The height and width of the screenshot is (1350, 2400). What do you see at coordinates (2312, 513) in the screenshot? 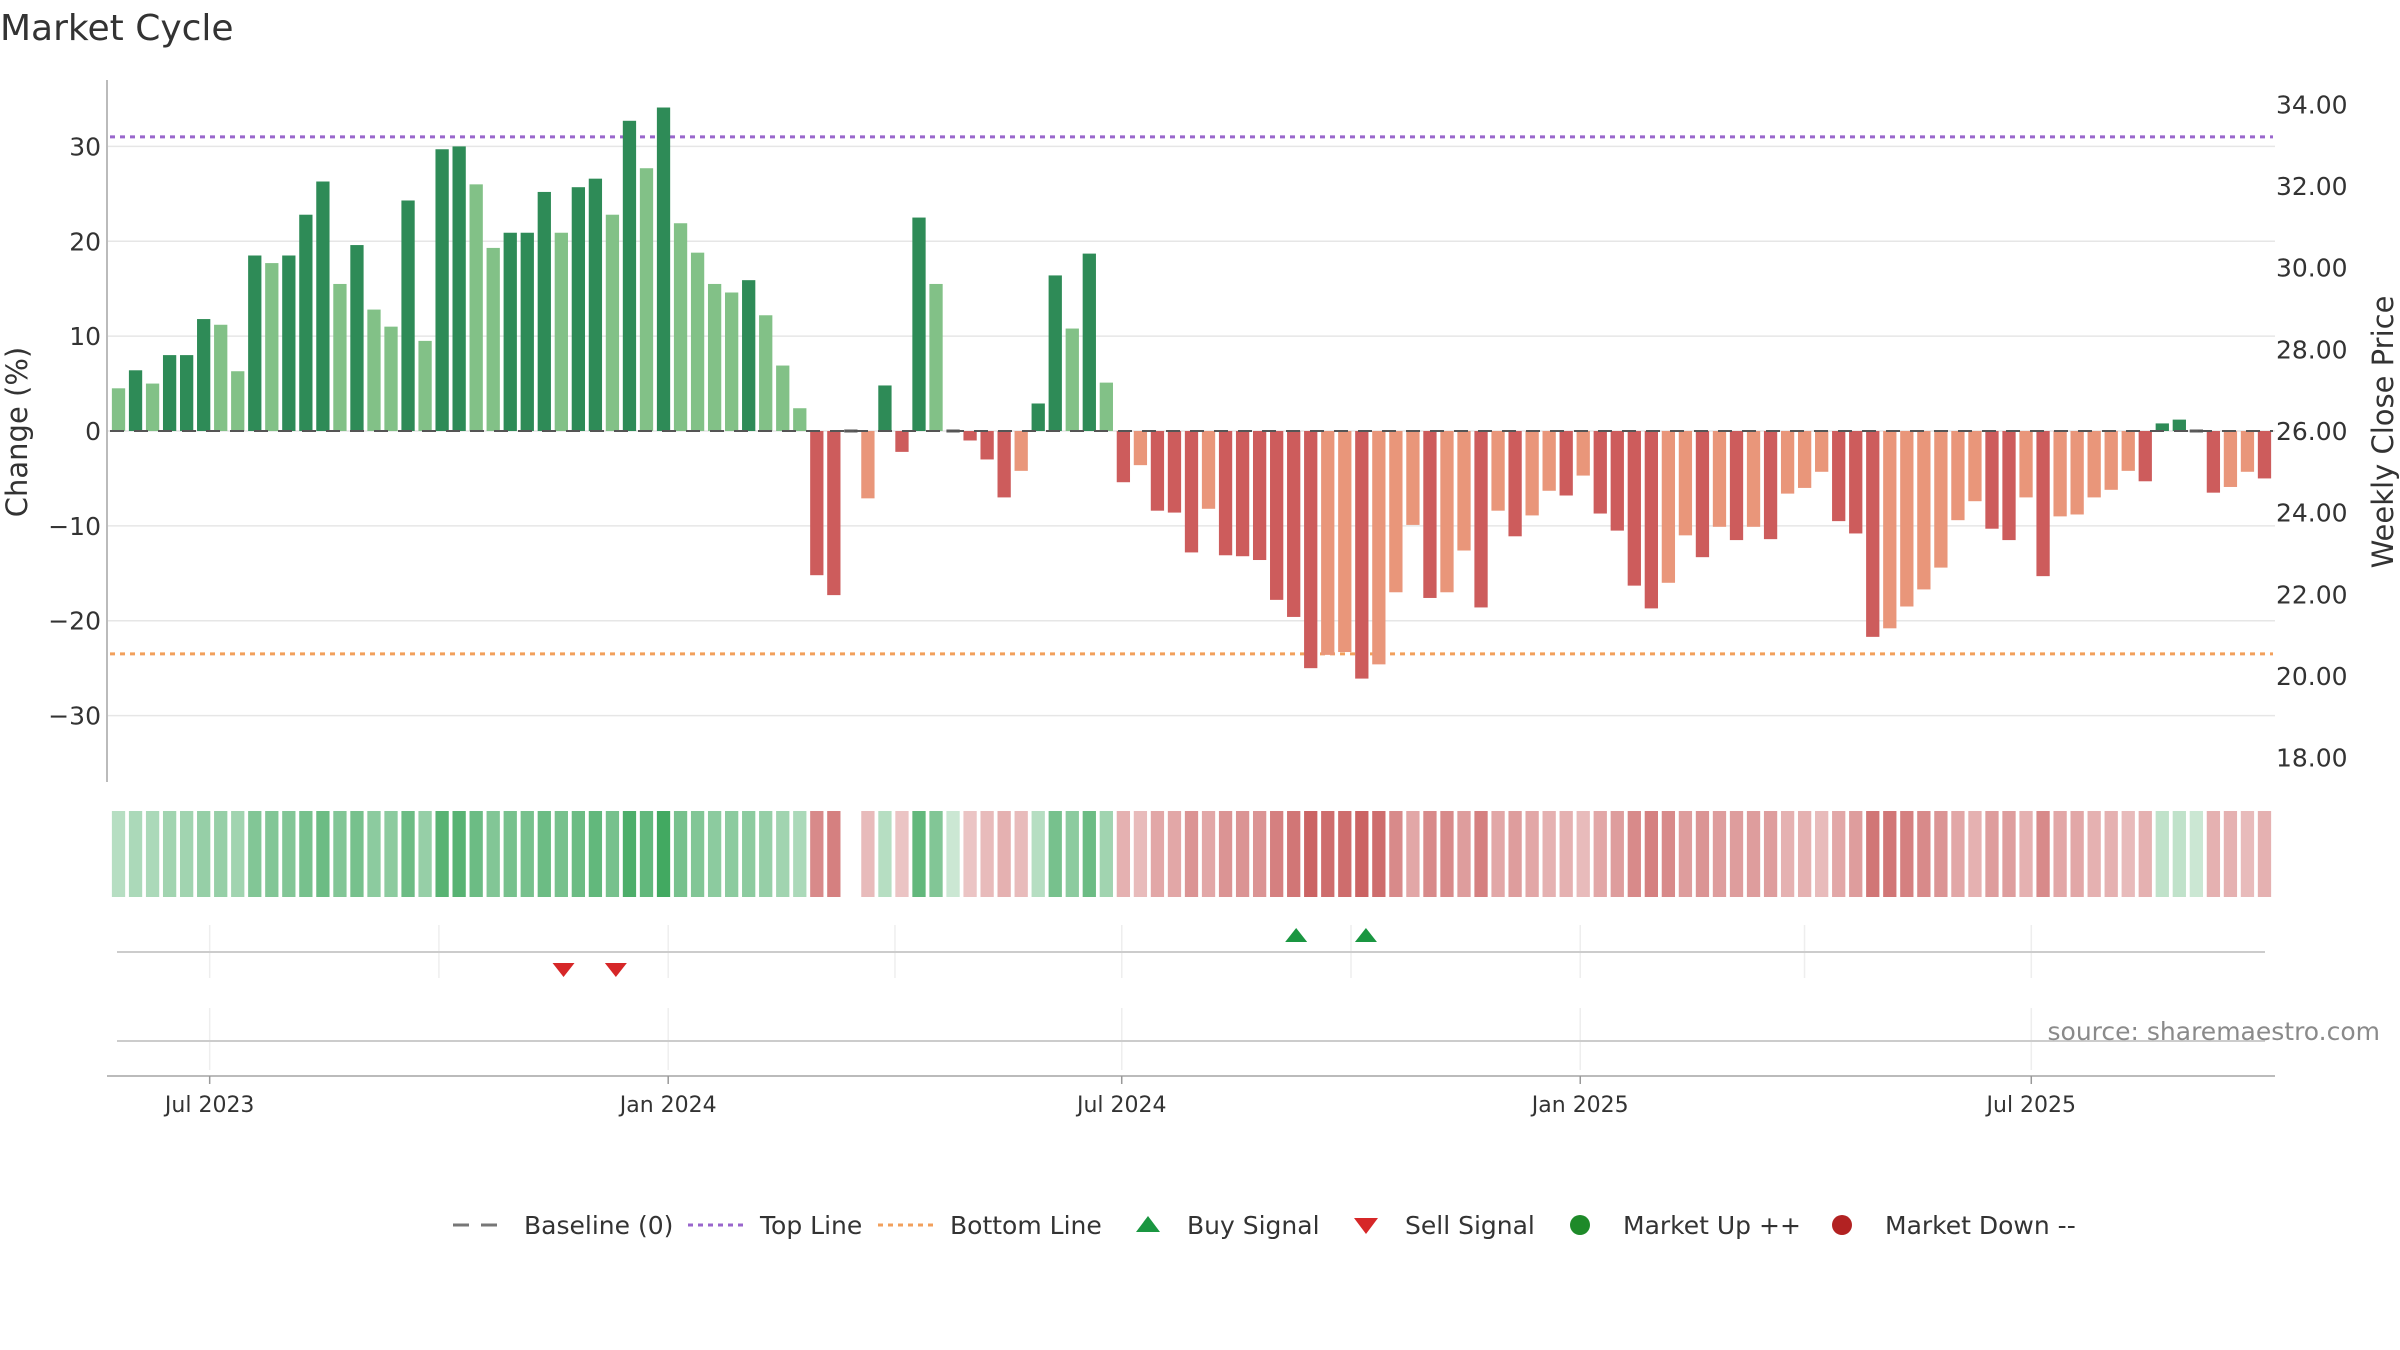
I see `right-tick-label: 24.00` at bounding box center [2312, 513].